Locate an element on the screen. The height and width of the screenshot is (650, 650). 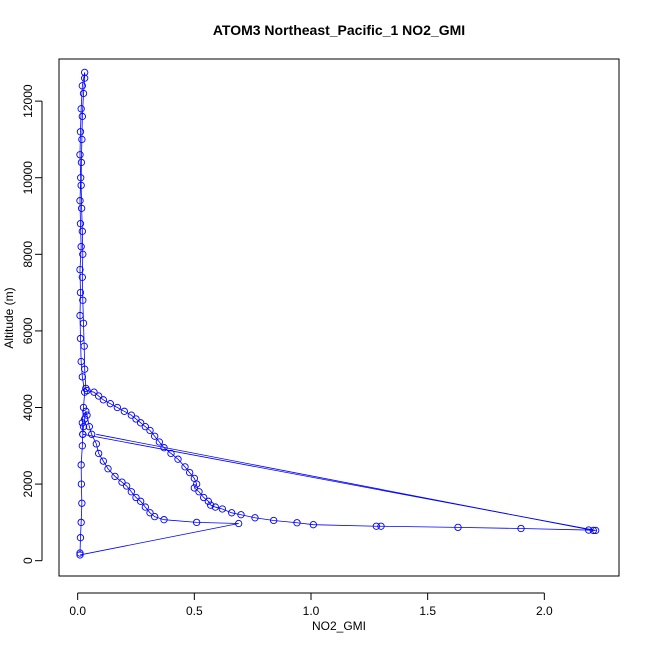
y-tick-label: 12000 is located at coordinates (28, 101).